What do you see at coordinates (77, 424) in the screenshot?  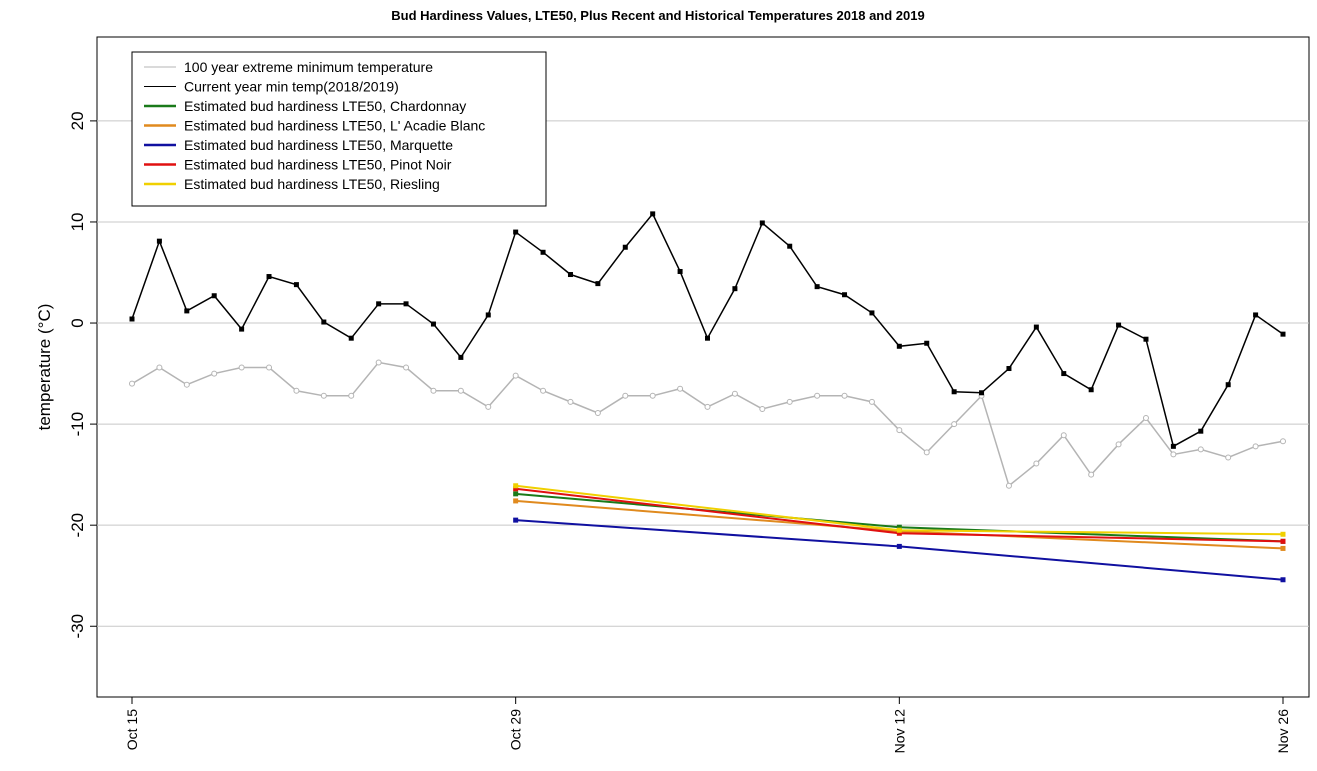 I see `y-tick-label: -10` at bounding box center [77, 424].